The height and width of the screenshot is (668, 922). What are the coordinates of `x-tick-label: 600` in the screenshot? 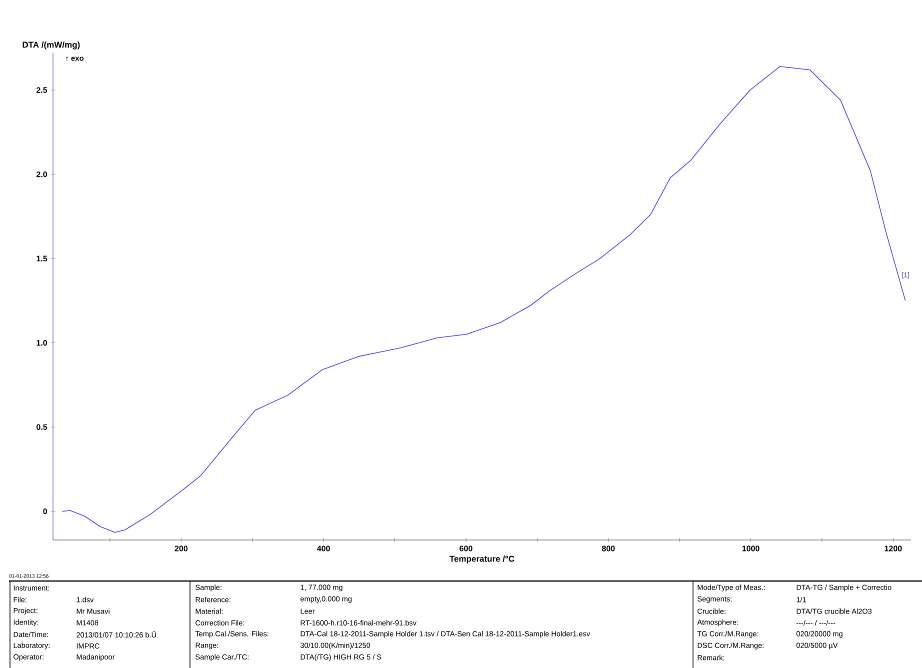 It's located at (466, 549).